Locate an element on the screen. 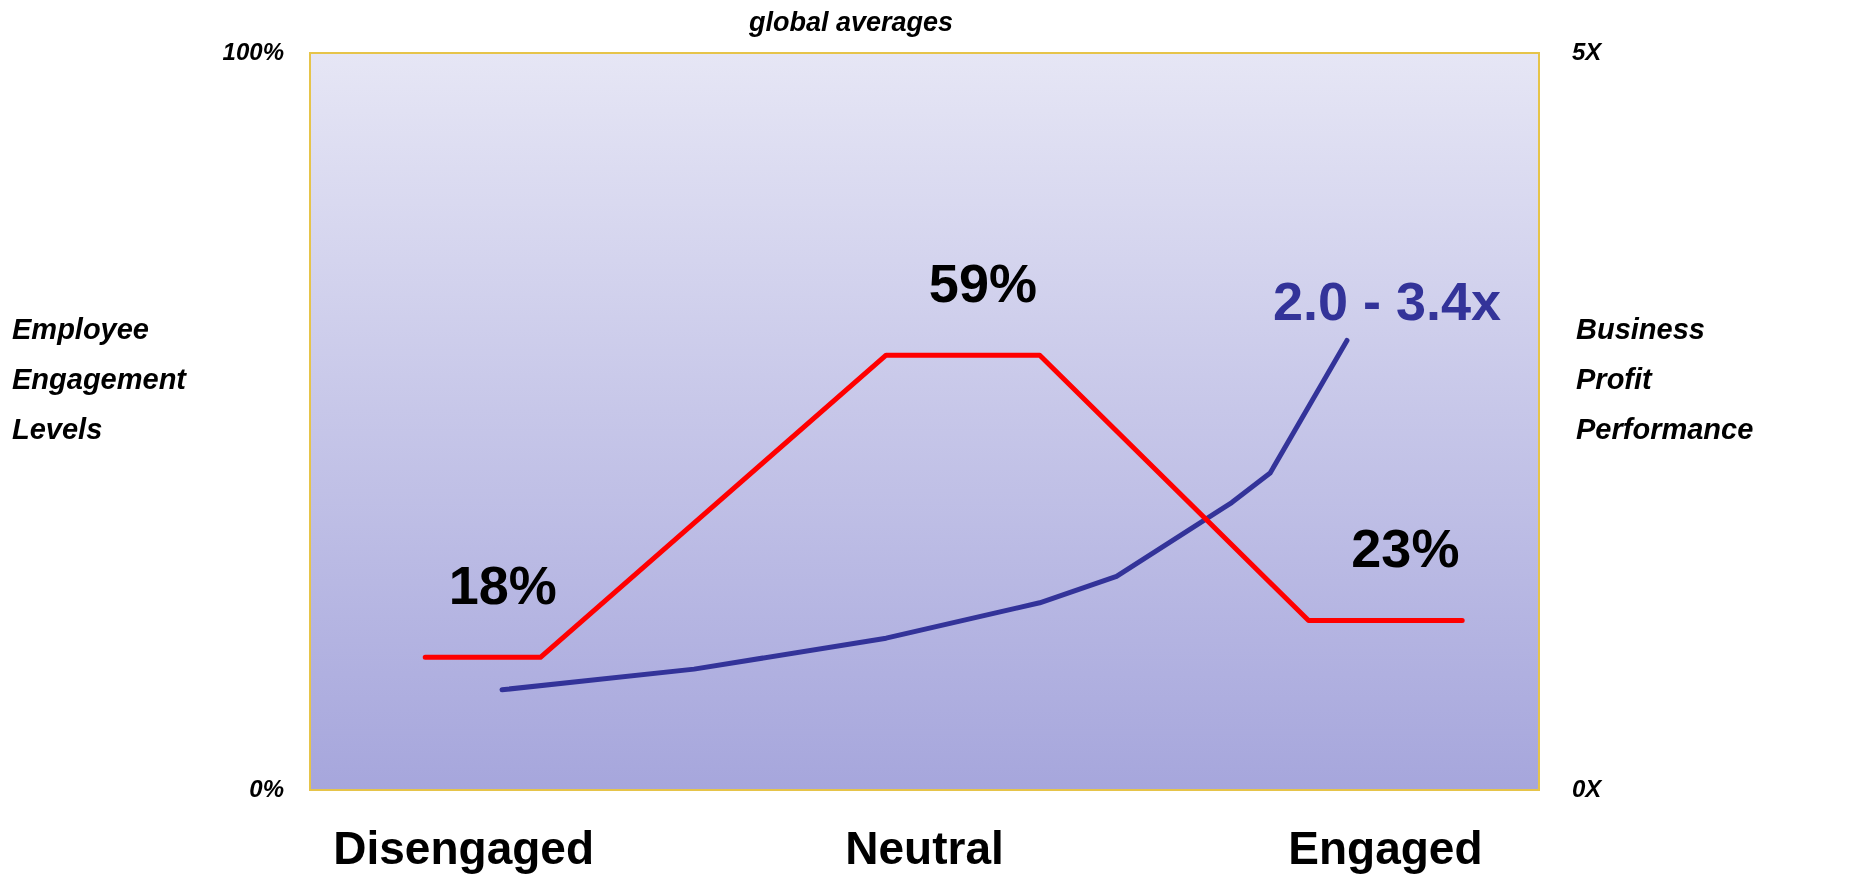 The image size is (1854, 877). y2-tick-label: 0X is located at coordinates (1588, 788).